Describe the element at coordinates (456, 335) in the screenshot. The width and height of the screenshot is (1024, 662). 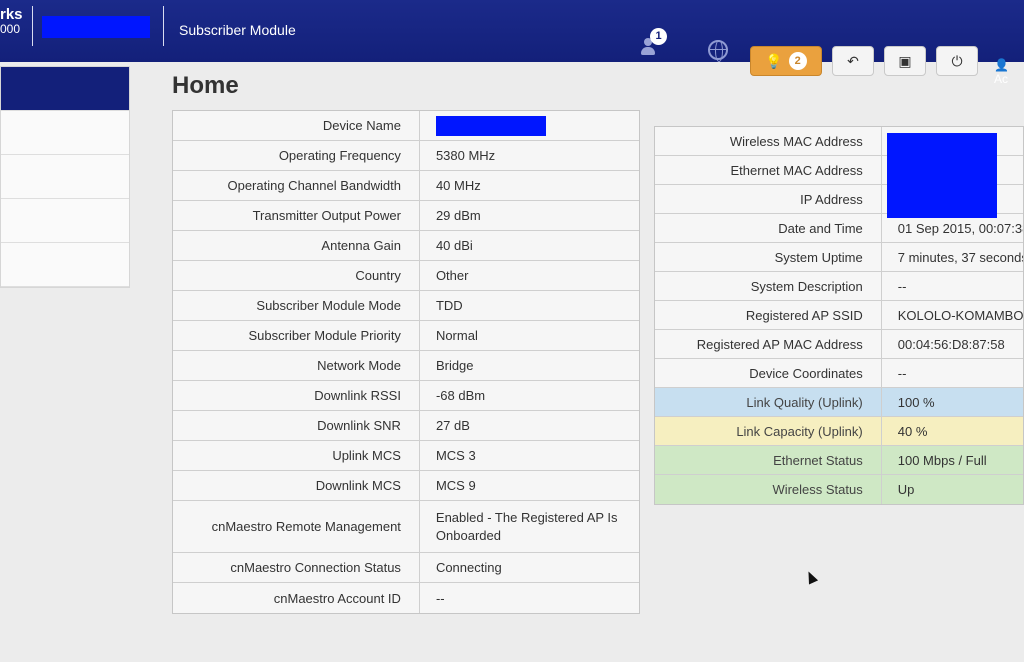
I see `row-value: Normal` at that location.